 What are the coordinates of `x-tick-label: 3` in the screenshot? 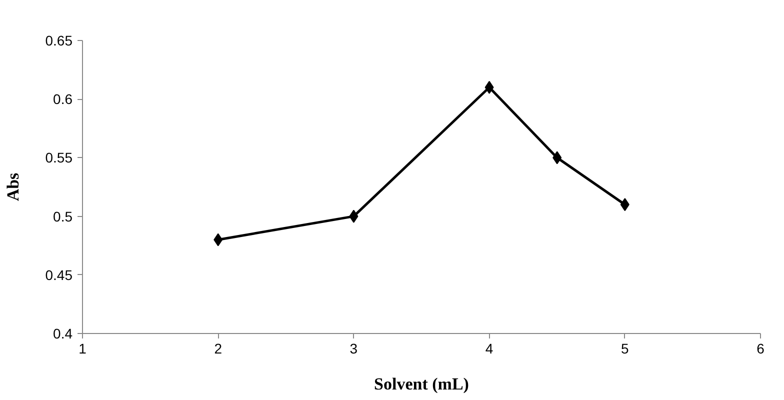 It's located at (354, 348).